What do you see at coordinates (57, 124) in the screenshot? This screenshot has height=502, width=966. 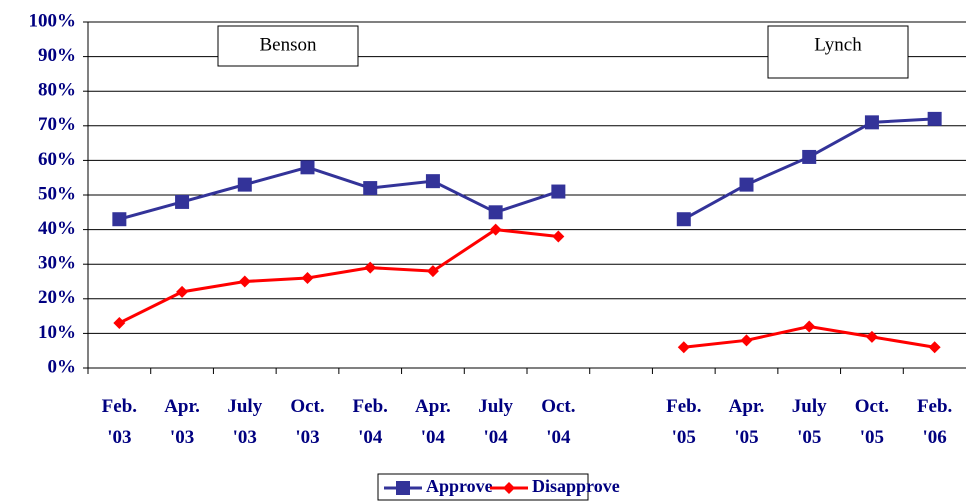 I see `y-tick-label: 70%` at bounding box center [57, 124].